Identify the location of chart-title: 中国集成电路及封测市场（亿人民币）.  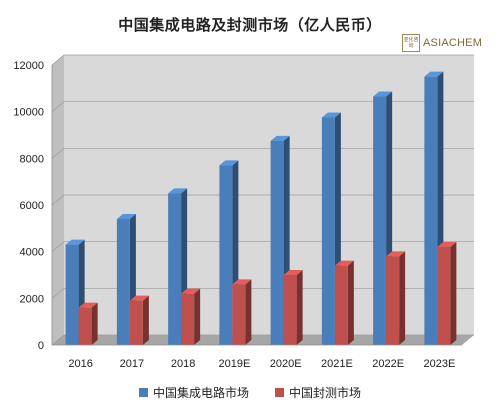
(250, 25).